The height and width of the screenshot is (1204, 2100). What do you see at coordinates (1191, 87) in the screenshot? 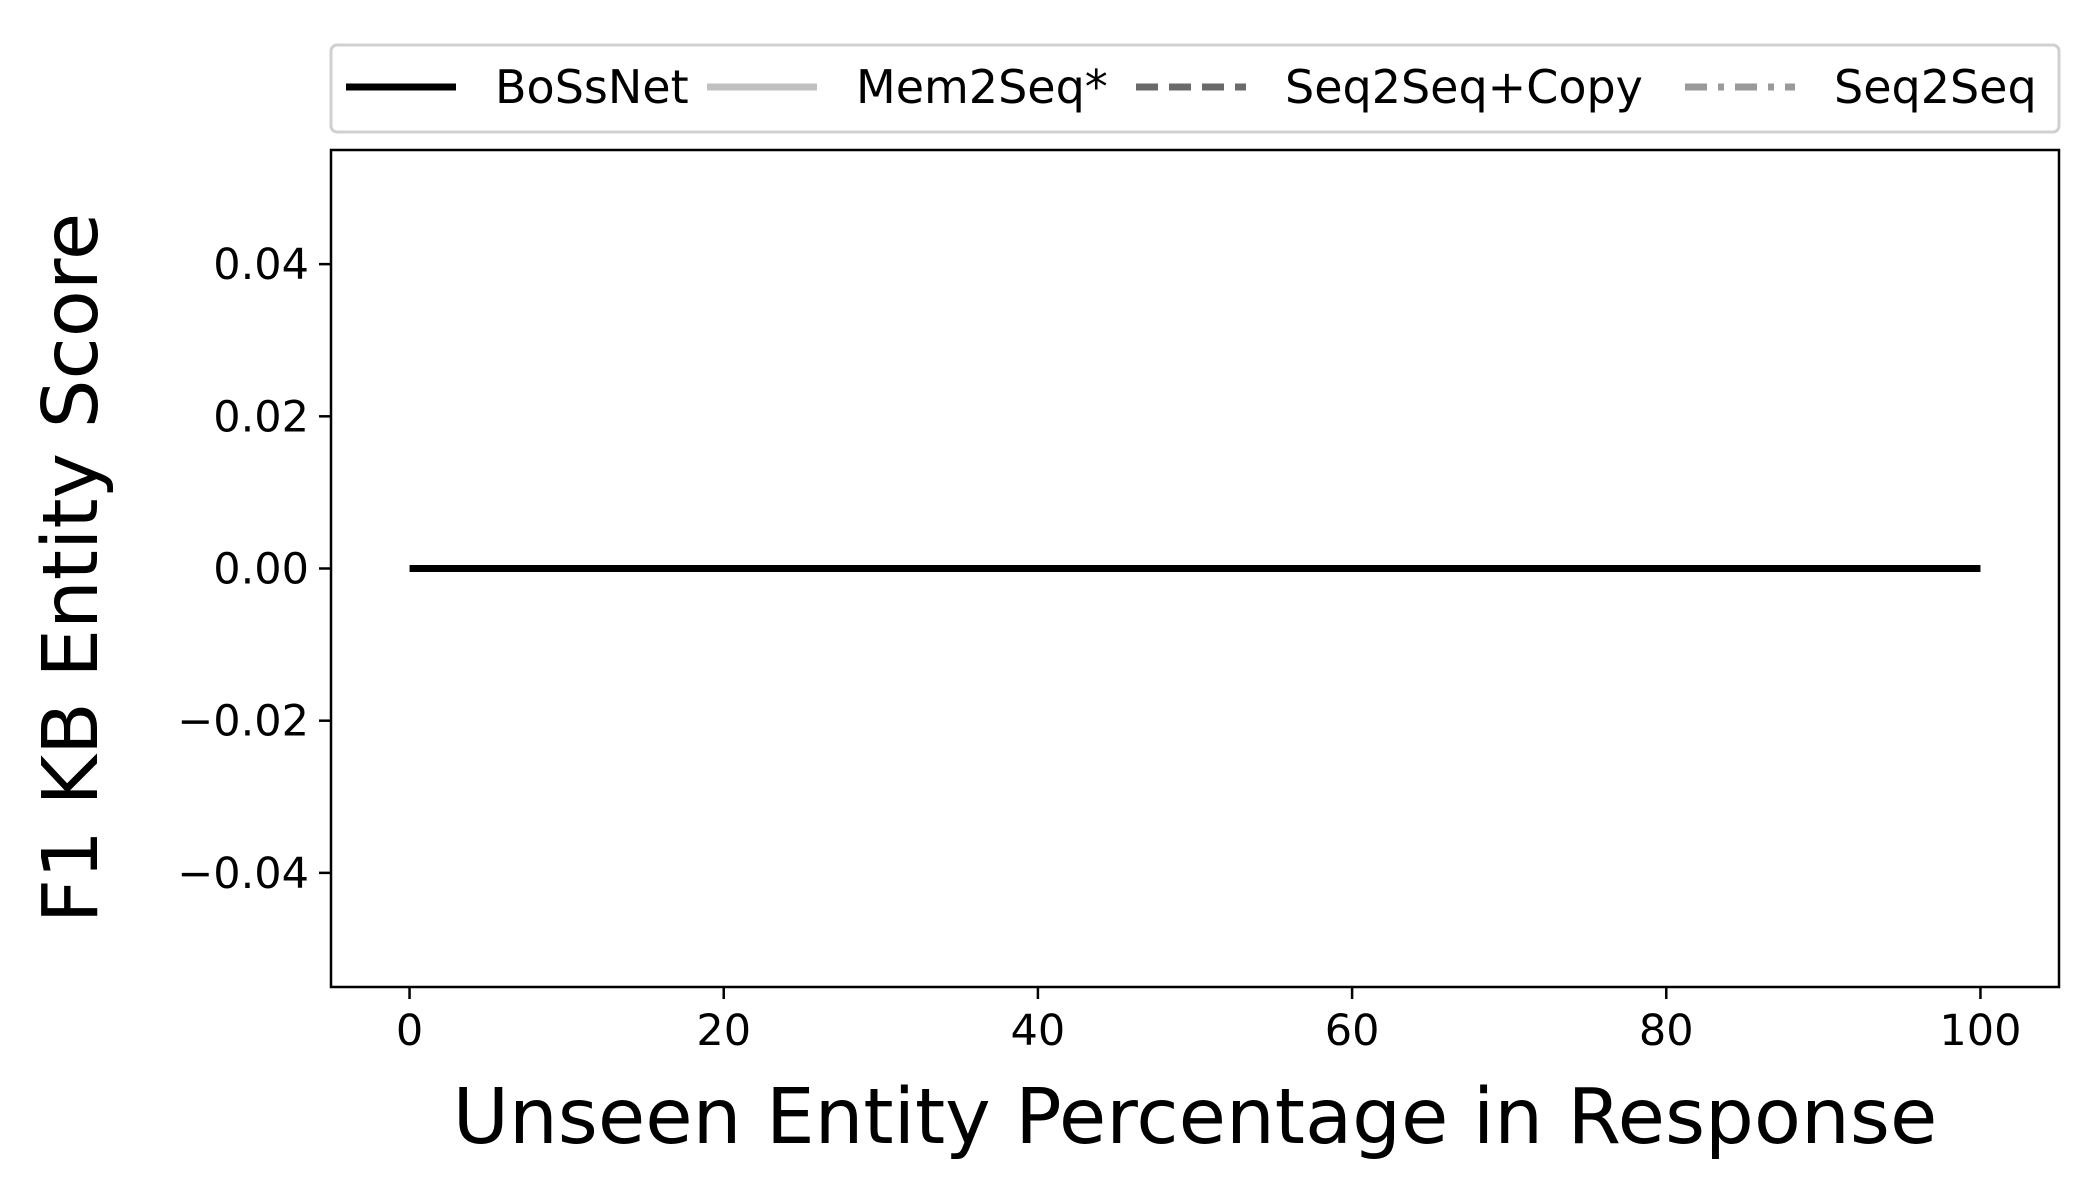
I see `legend-items: BoSsNet Mem2Seq* Seq2Seq+Copy Seq2Seq` at bounding box center [1191, 87].